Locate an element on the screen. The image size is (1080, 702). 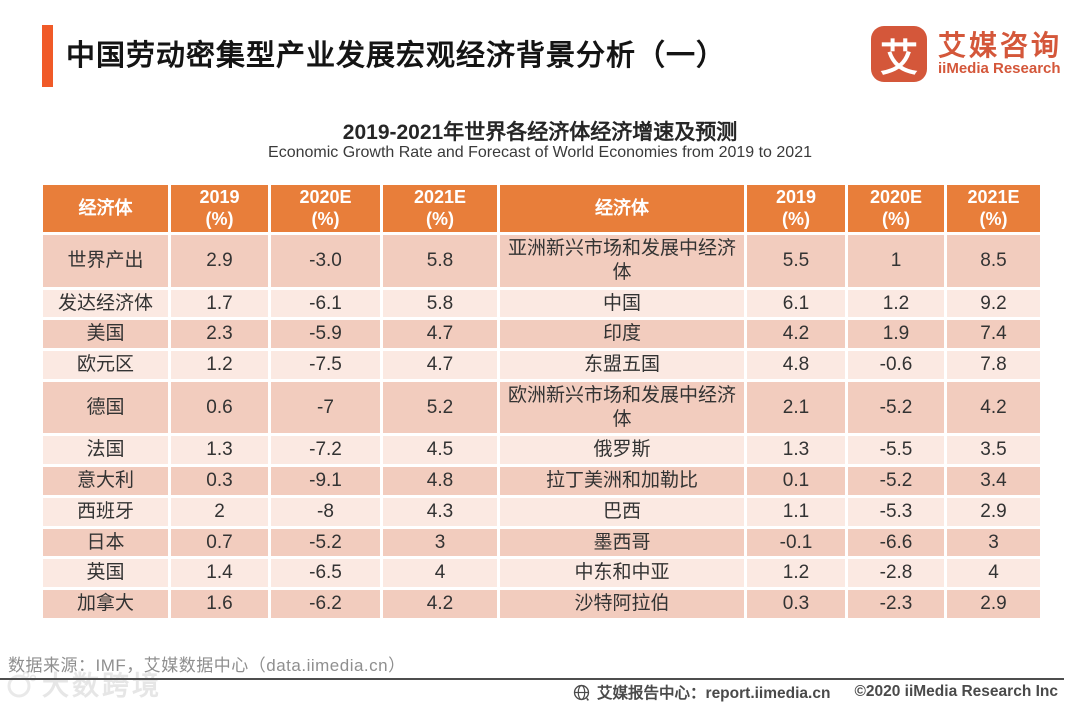
value-cell: 2.1 is located at coordinates (796, 407).